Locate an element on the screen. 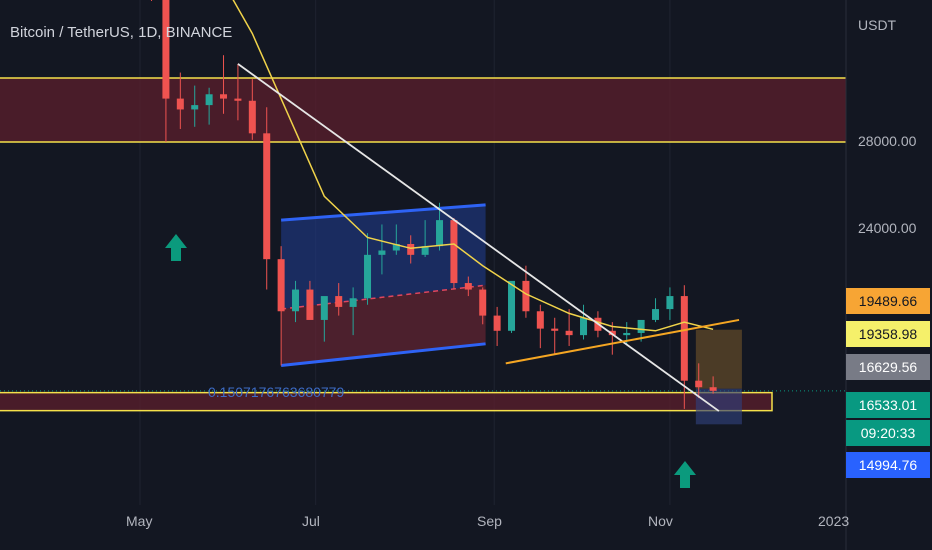  last-price-tag: 16533.01 is located at coordinates (888, 405).